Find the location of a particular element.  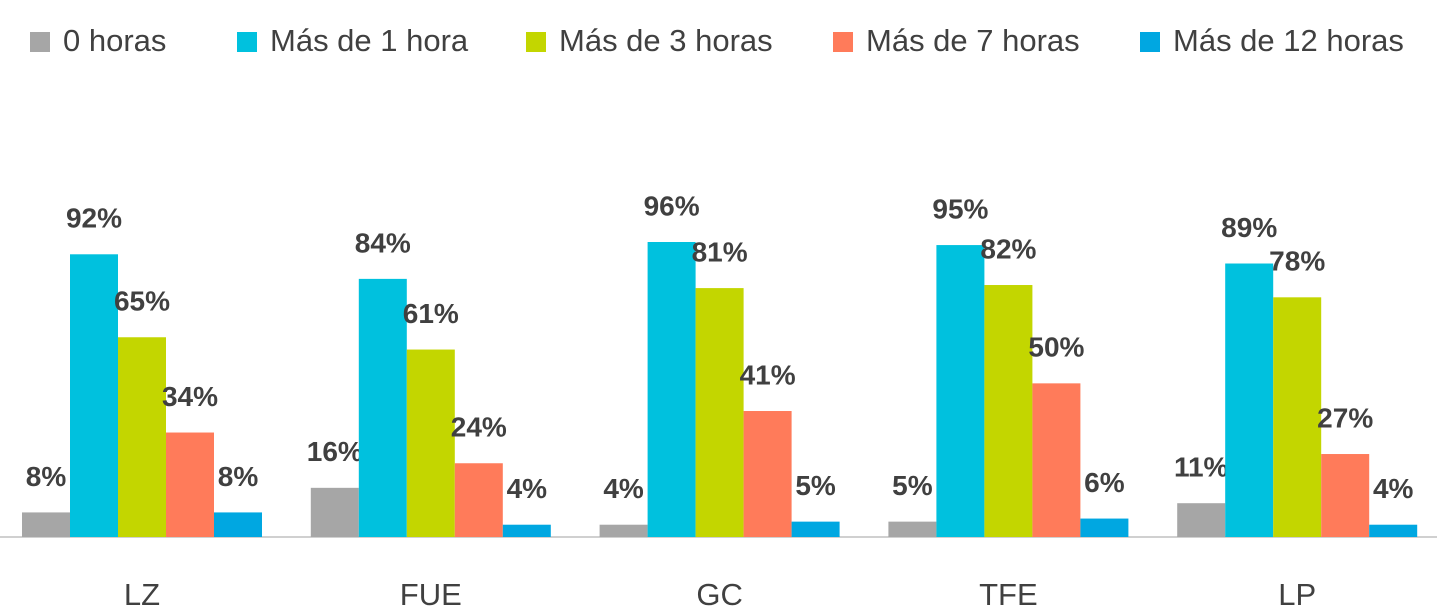

value-label: 16% is located at coordinates (335, 451).